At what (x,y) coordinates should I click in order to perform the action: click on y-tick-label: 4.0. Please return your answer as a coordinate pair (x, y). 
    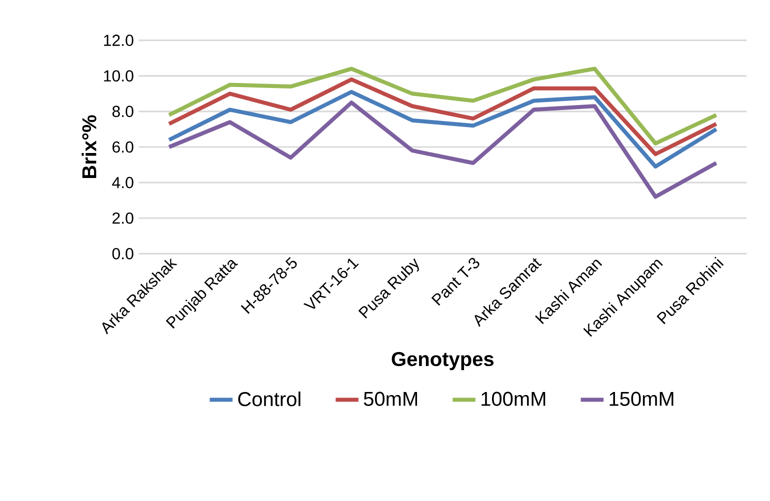
    Looking at the image, I should click on (123, 182).